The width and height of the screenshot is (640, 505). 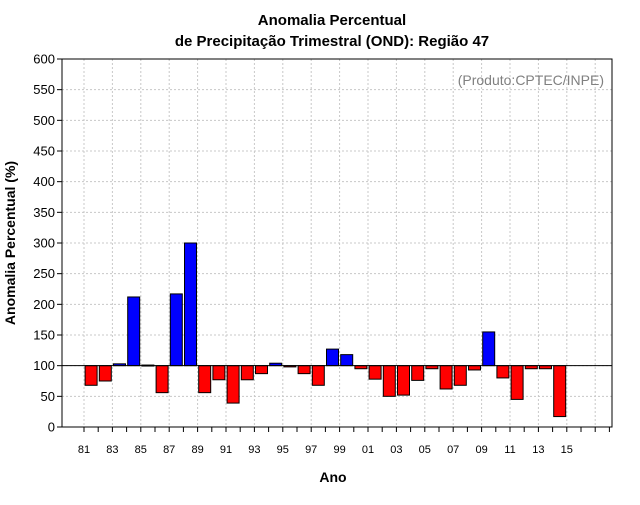 I want to click on y-axis-ticks: 0 50 100 150 200 250 300 350 400 450 500 550 600, so click(x=47, y=243).